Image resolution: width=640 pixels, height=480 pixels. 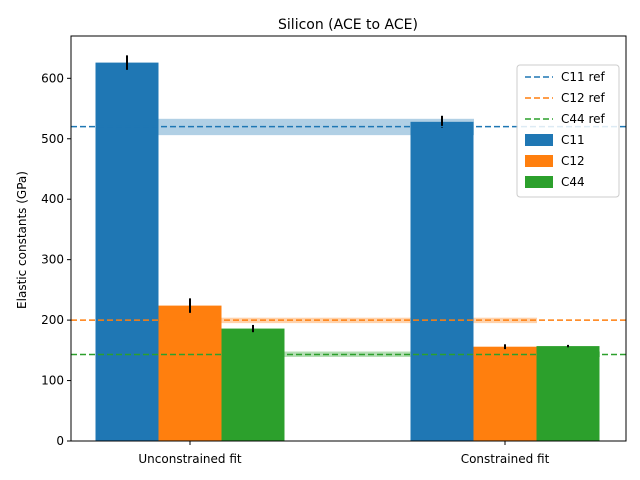 What do you see at coordinates (52, 381) in the screenshot?
I see `y-tick-label: 100` at bounding box center [52, 381].